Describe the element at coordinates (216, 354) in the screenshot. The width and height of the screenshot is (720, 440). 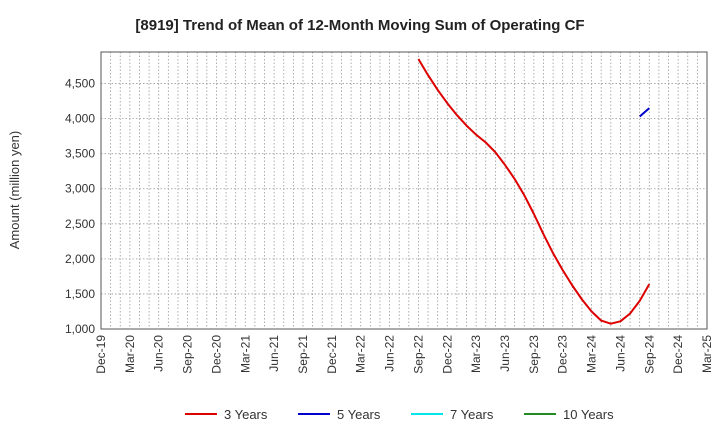
I see `x-tick-label: Dec-20` at that location.